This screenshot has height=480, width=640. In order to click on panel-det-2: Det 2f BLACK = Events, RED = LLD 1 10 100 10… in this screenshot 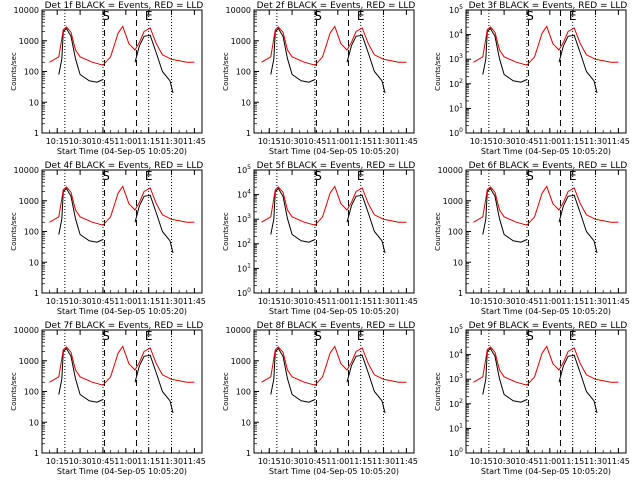, I will do `click(320, 78)`.